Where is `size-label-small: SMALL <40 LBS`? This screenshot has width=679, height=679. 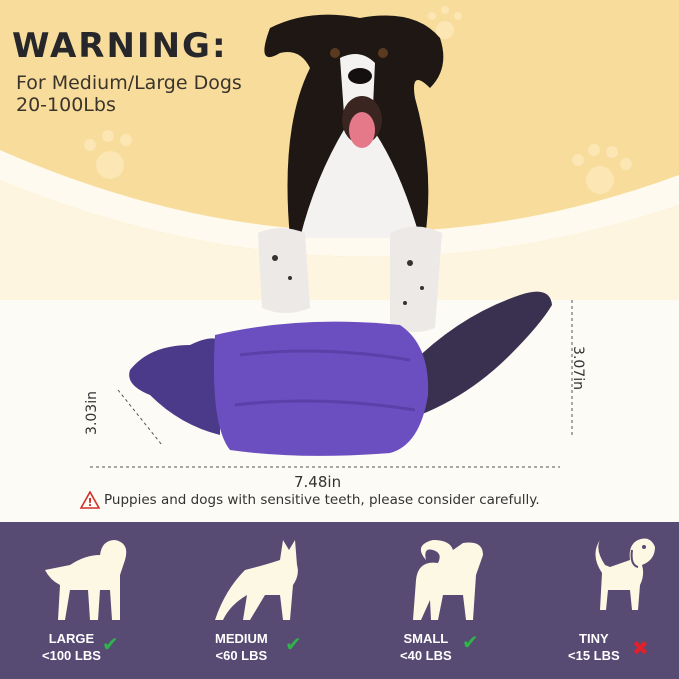
size-label-small: SMALL <40 LBS is located at coordinates (426, 647).